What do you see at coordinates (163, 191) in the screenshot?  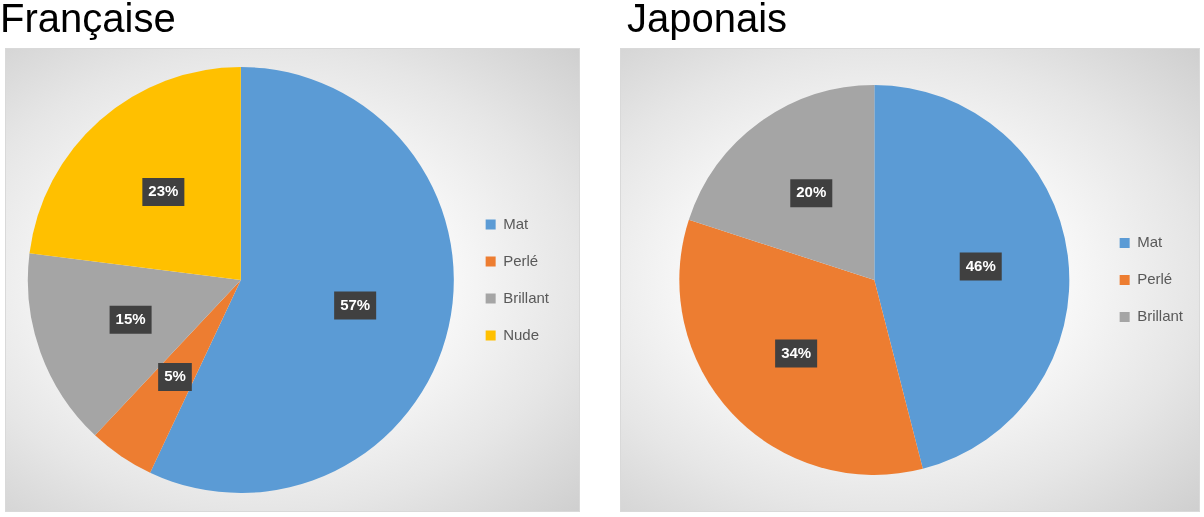 I see `data-label: 23%` at bounding box center [163, 191].